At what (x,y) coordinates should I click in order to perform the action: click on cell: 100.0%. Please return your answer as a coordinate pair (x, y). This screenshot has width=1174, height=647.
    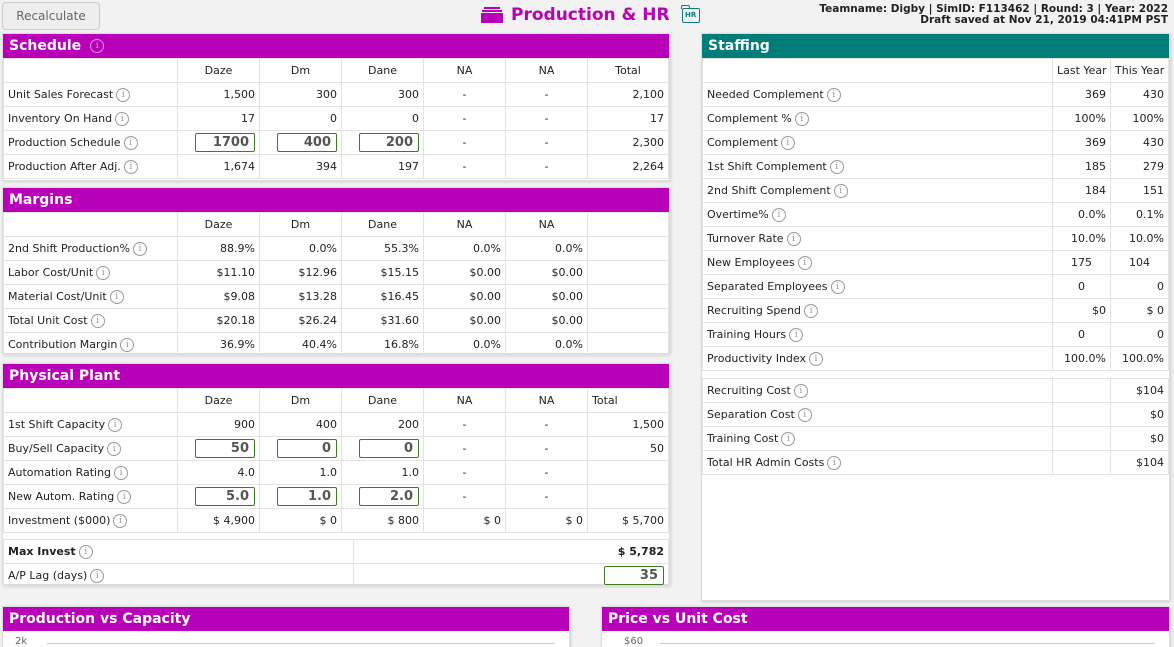
    Looking at the image, I should click on (1139, 358).